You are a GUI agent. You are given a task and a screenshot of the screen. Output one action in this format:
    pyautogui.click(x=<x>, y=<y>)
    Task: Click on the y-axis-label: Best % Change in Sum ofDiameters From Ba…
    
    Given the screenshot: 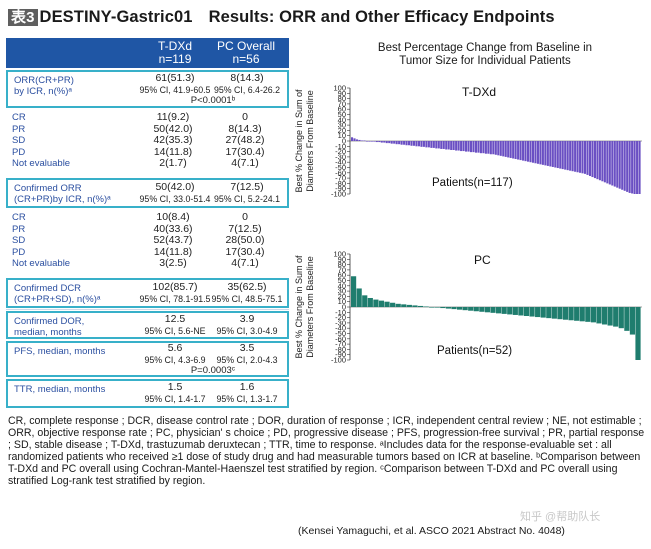 What is the action you would take?
    pyautogui.click(x=304, y=141)
    